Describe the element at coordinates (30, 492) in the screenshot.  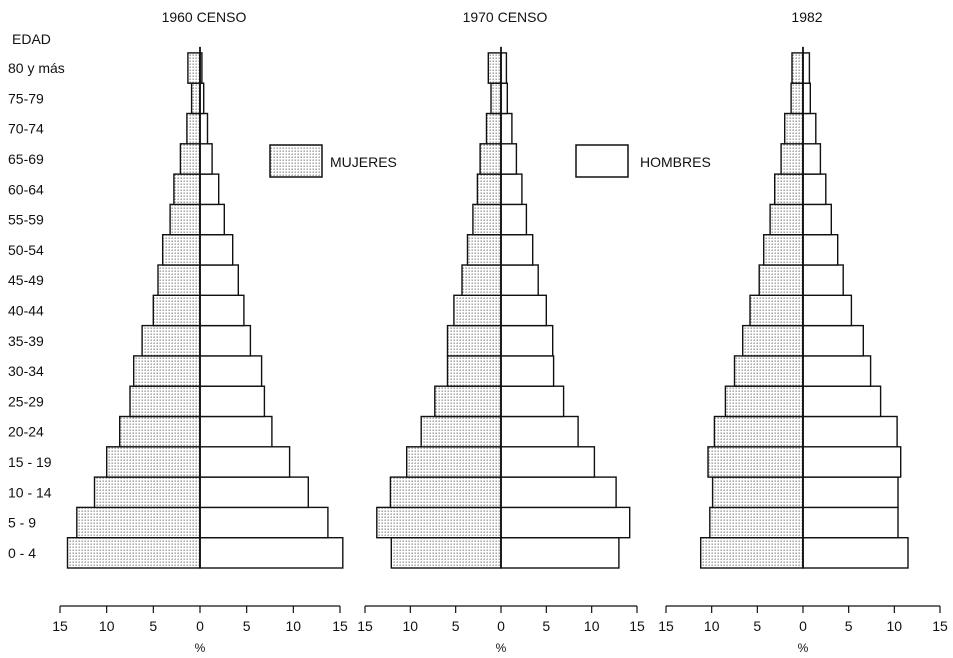
I see `age-label-10-14: 10 - 14` at that location.